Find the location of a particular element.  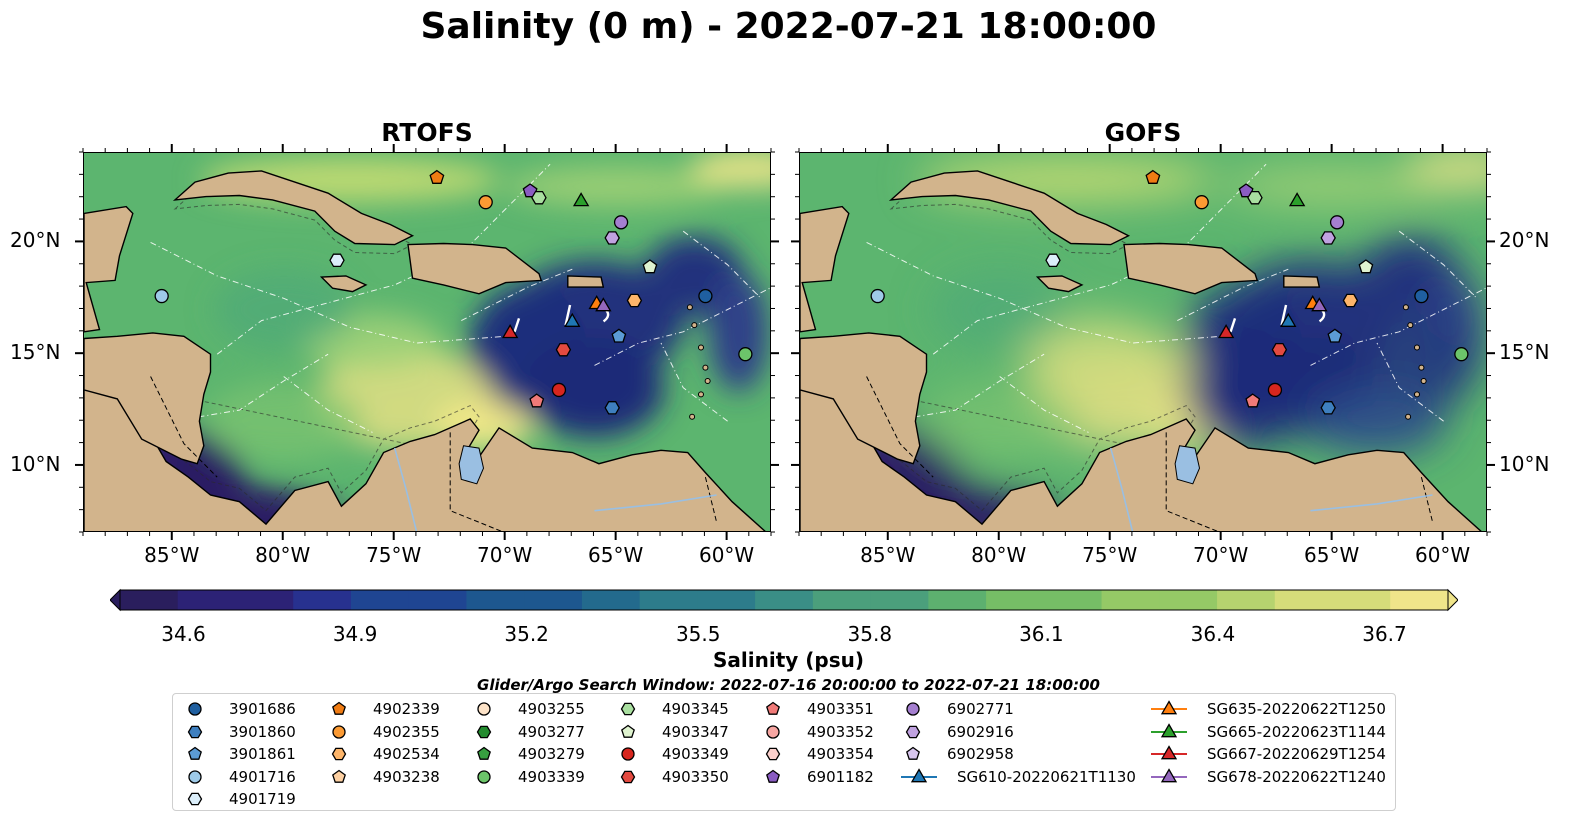

legend-label: SG635-20220622T1250 is located at coordinates (1296, 709).